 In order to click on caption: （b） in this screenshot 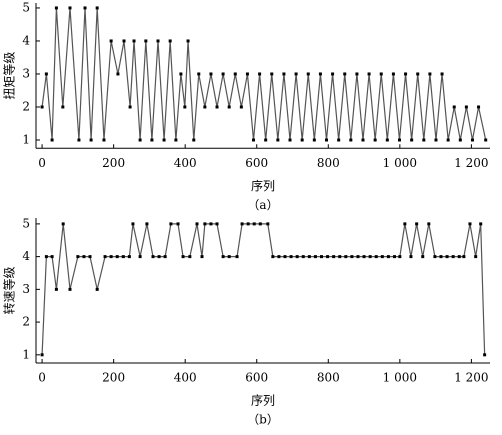, I will do `click(263, 420)`.